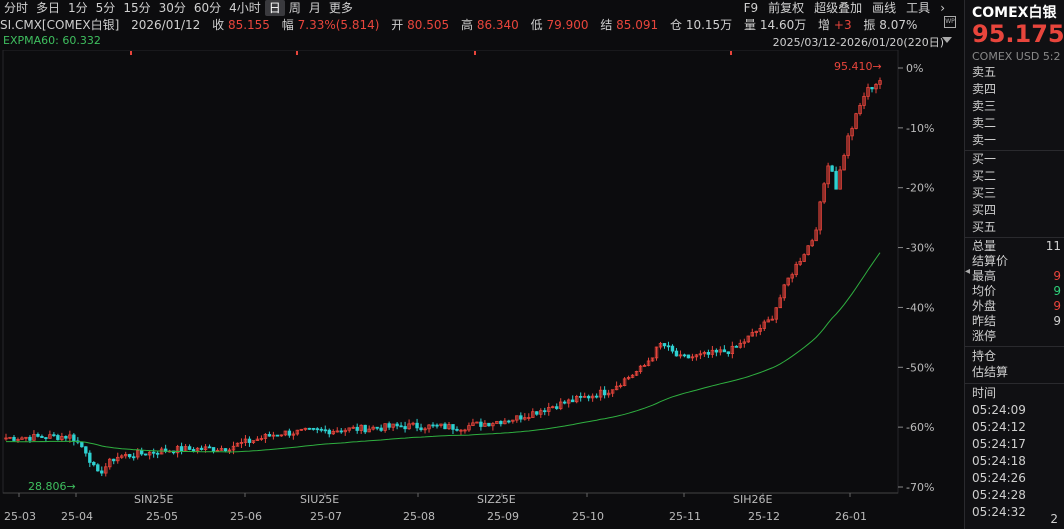  I want to click on dropdown-icon, so click(947, 40).